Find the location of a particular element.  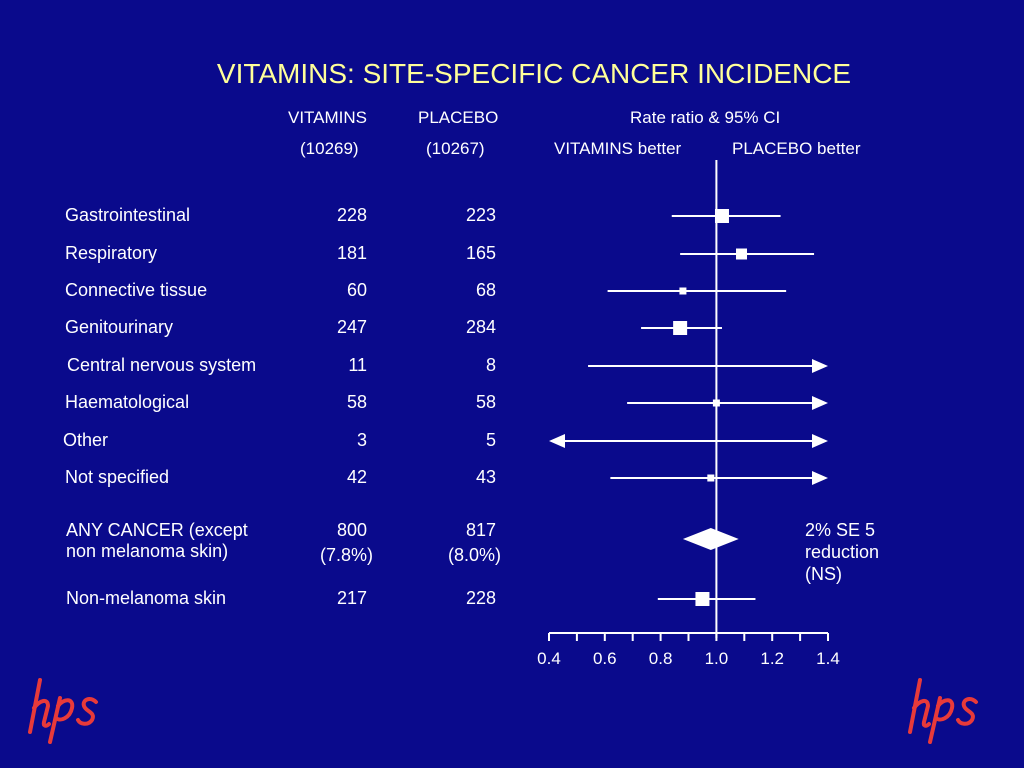

total-note-line3: (NS) is located at coordinates (823, 574).